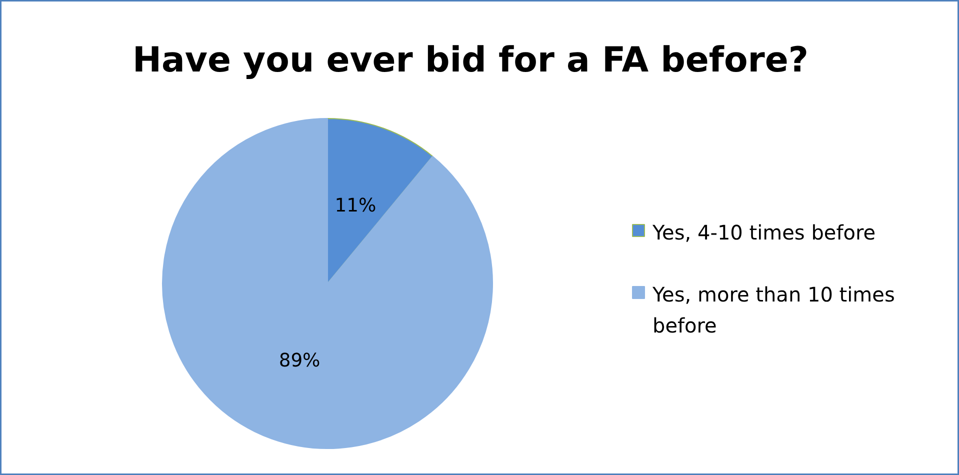  Describe the element at coordinates (773, 310) in the screenshot. I see `legend-label: Yes, more than 10 times before` at that location.